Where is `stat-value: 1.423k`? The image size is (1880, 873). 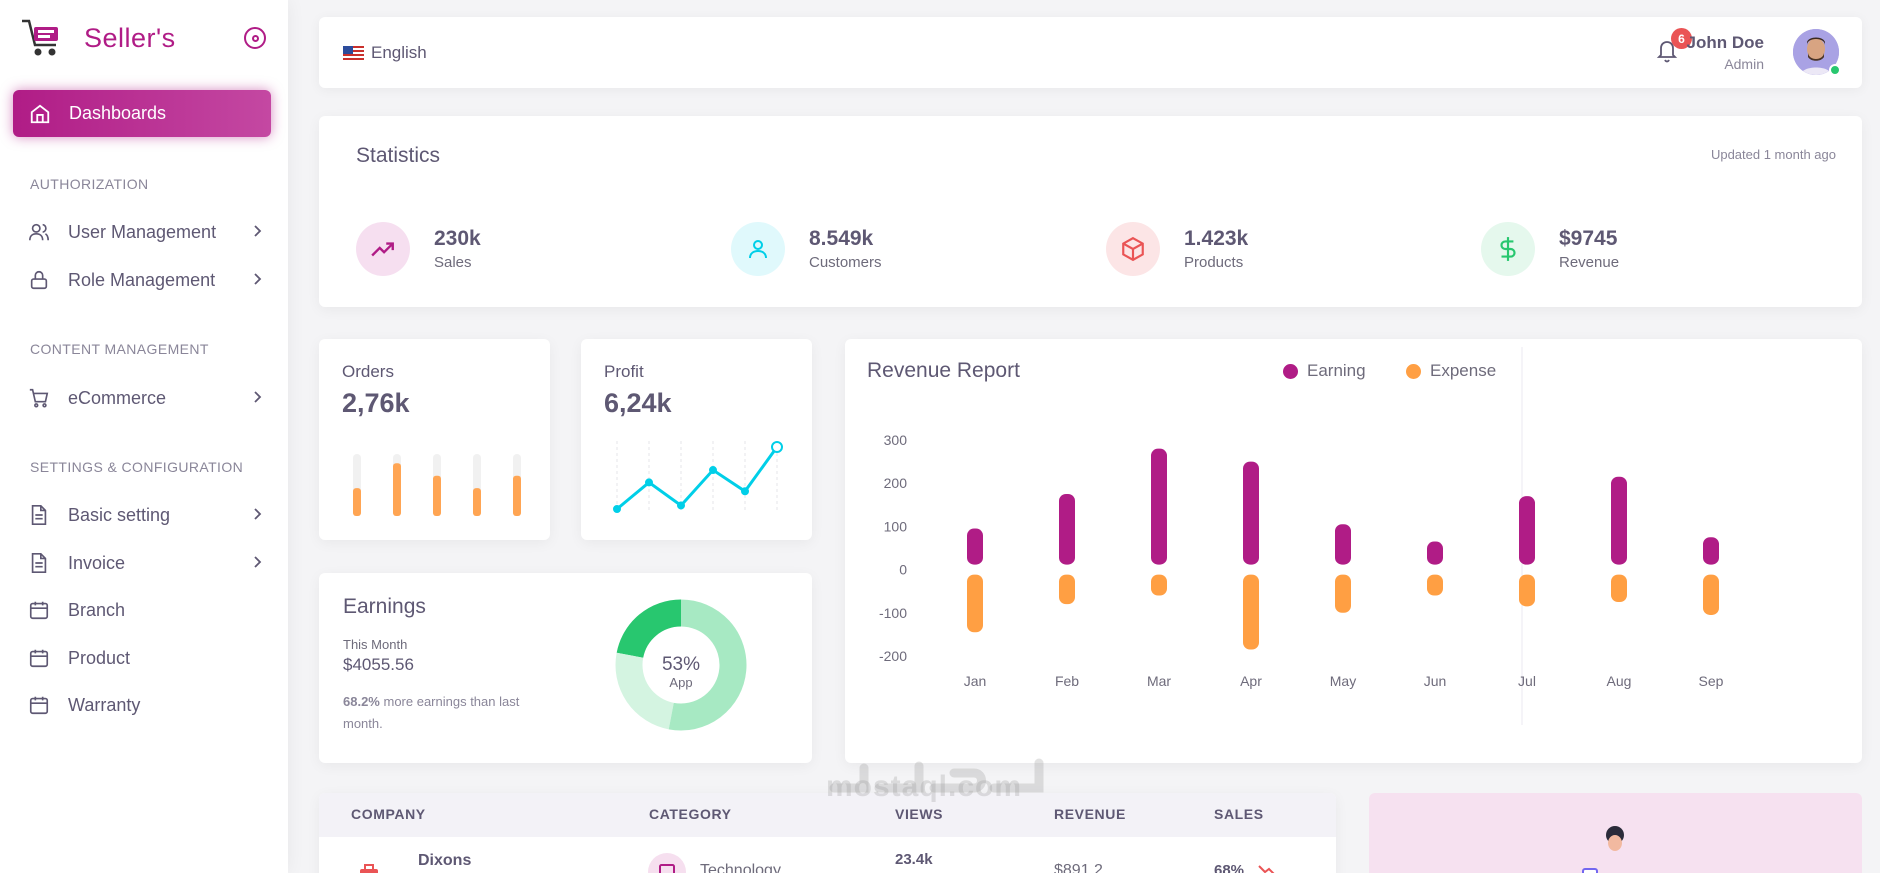
stat-value: 1.423k is located at coordinates (1216, 238).